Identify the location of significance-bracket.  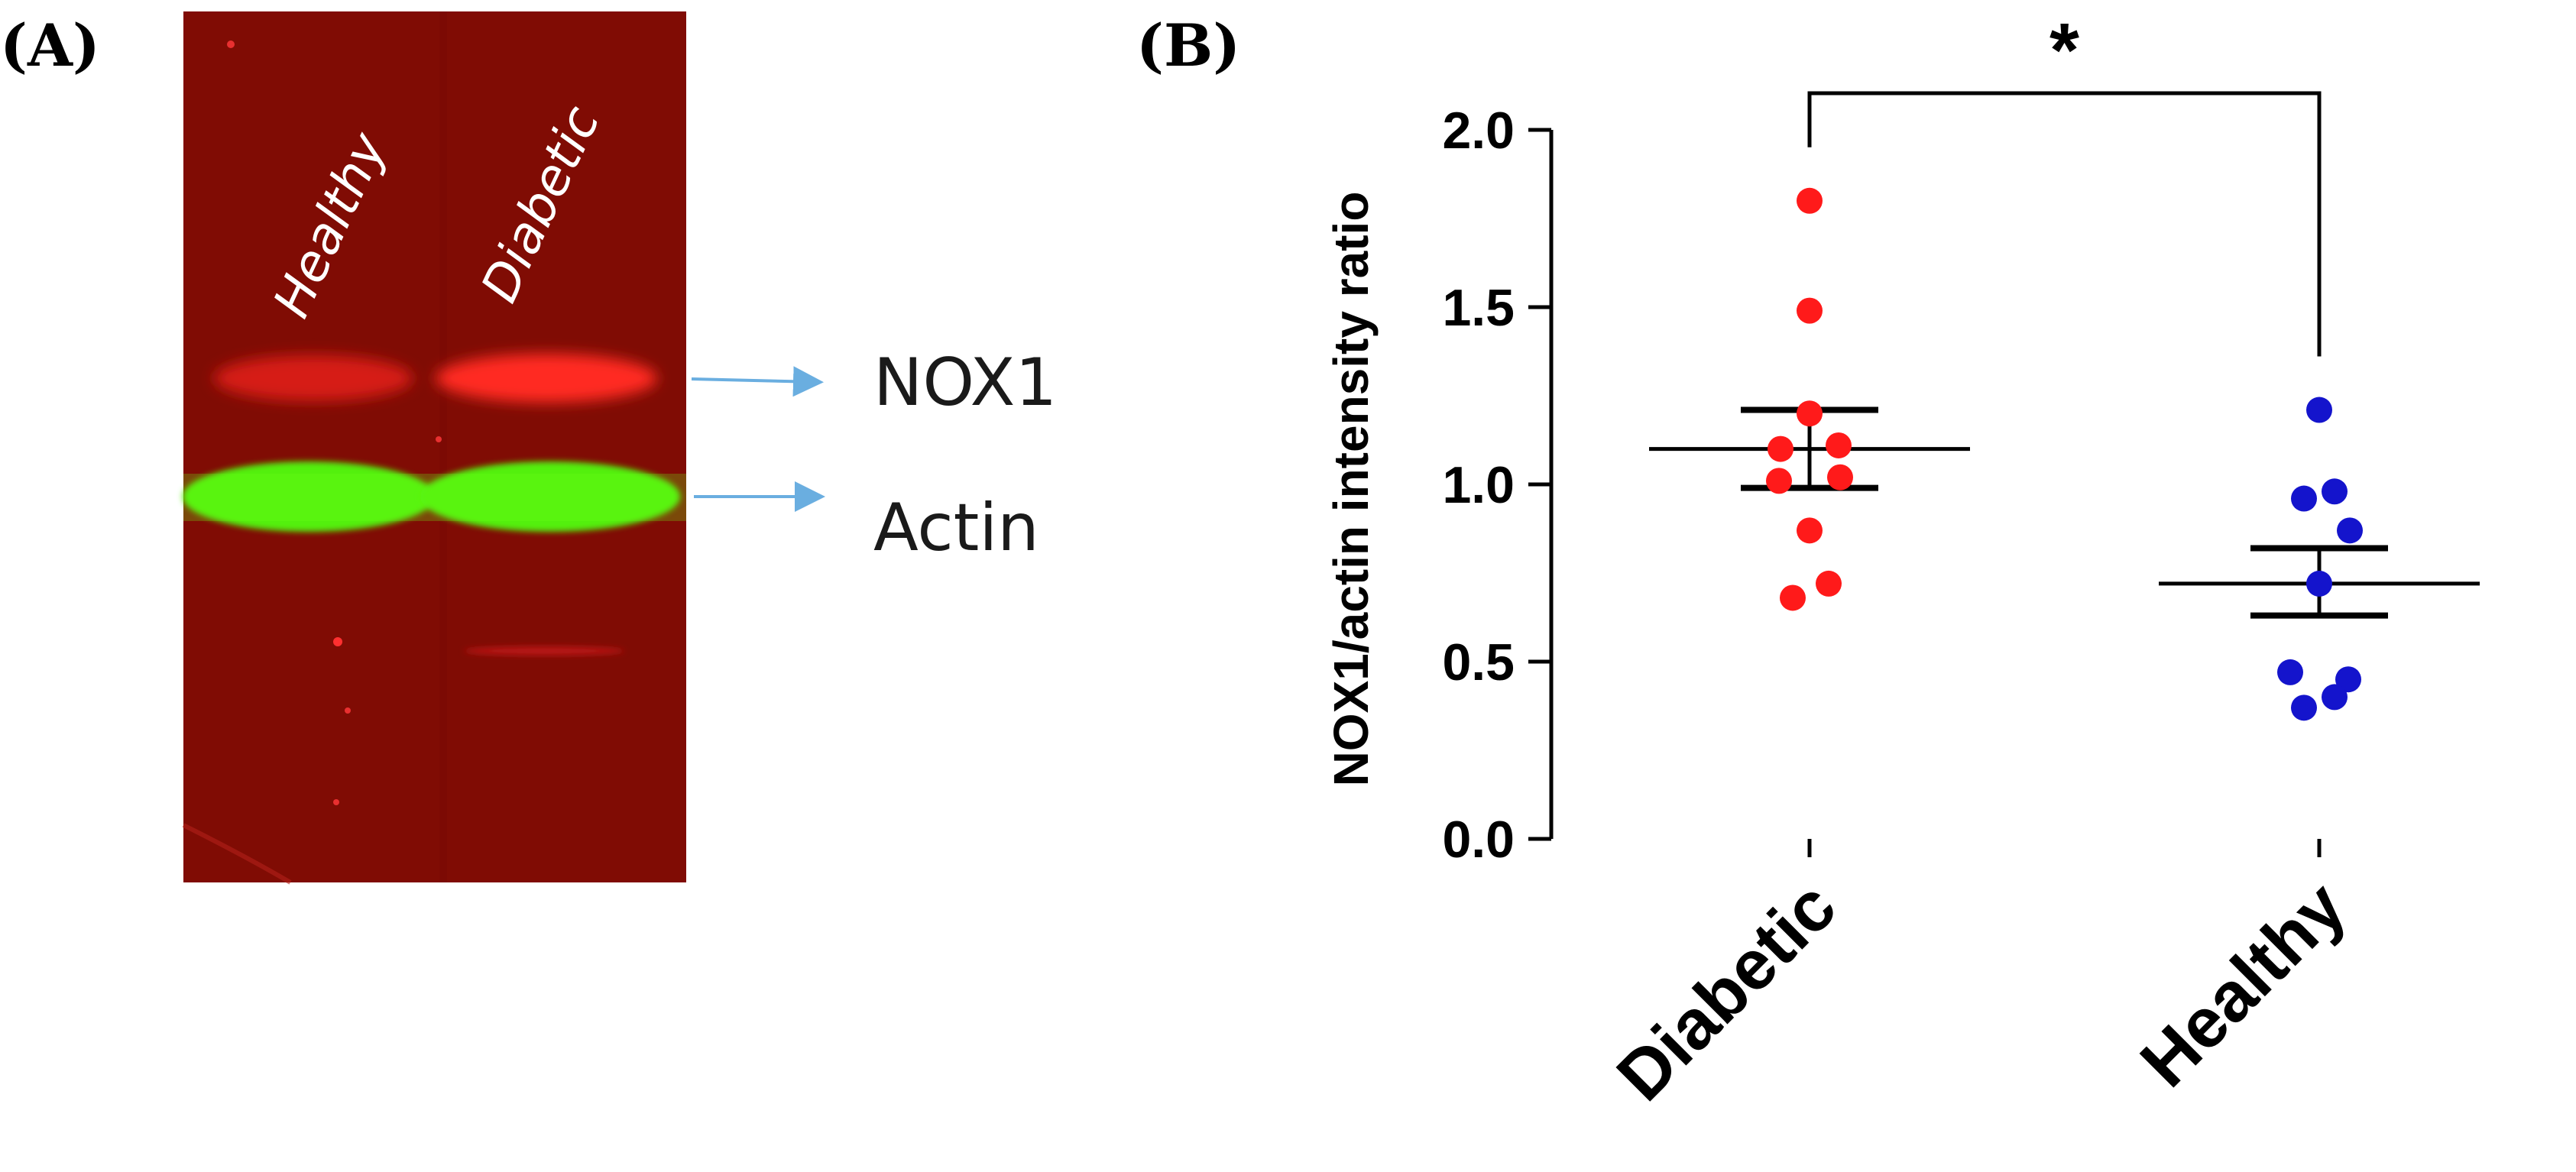
(2065, 224).